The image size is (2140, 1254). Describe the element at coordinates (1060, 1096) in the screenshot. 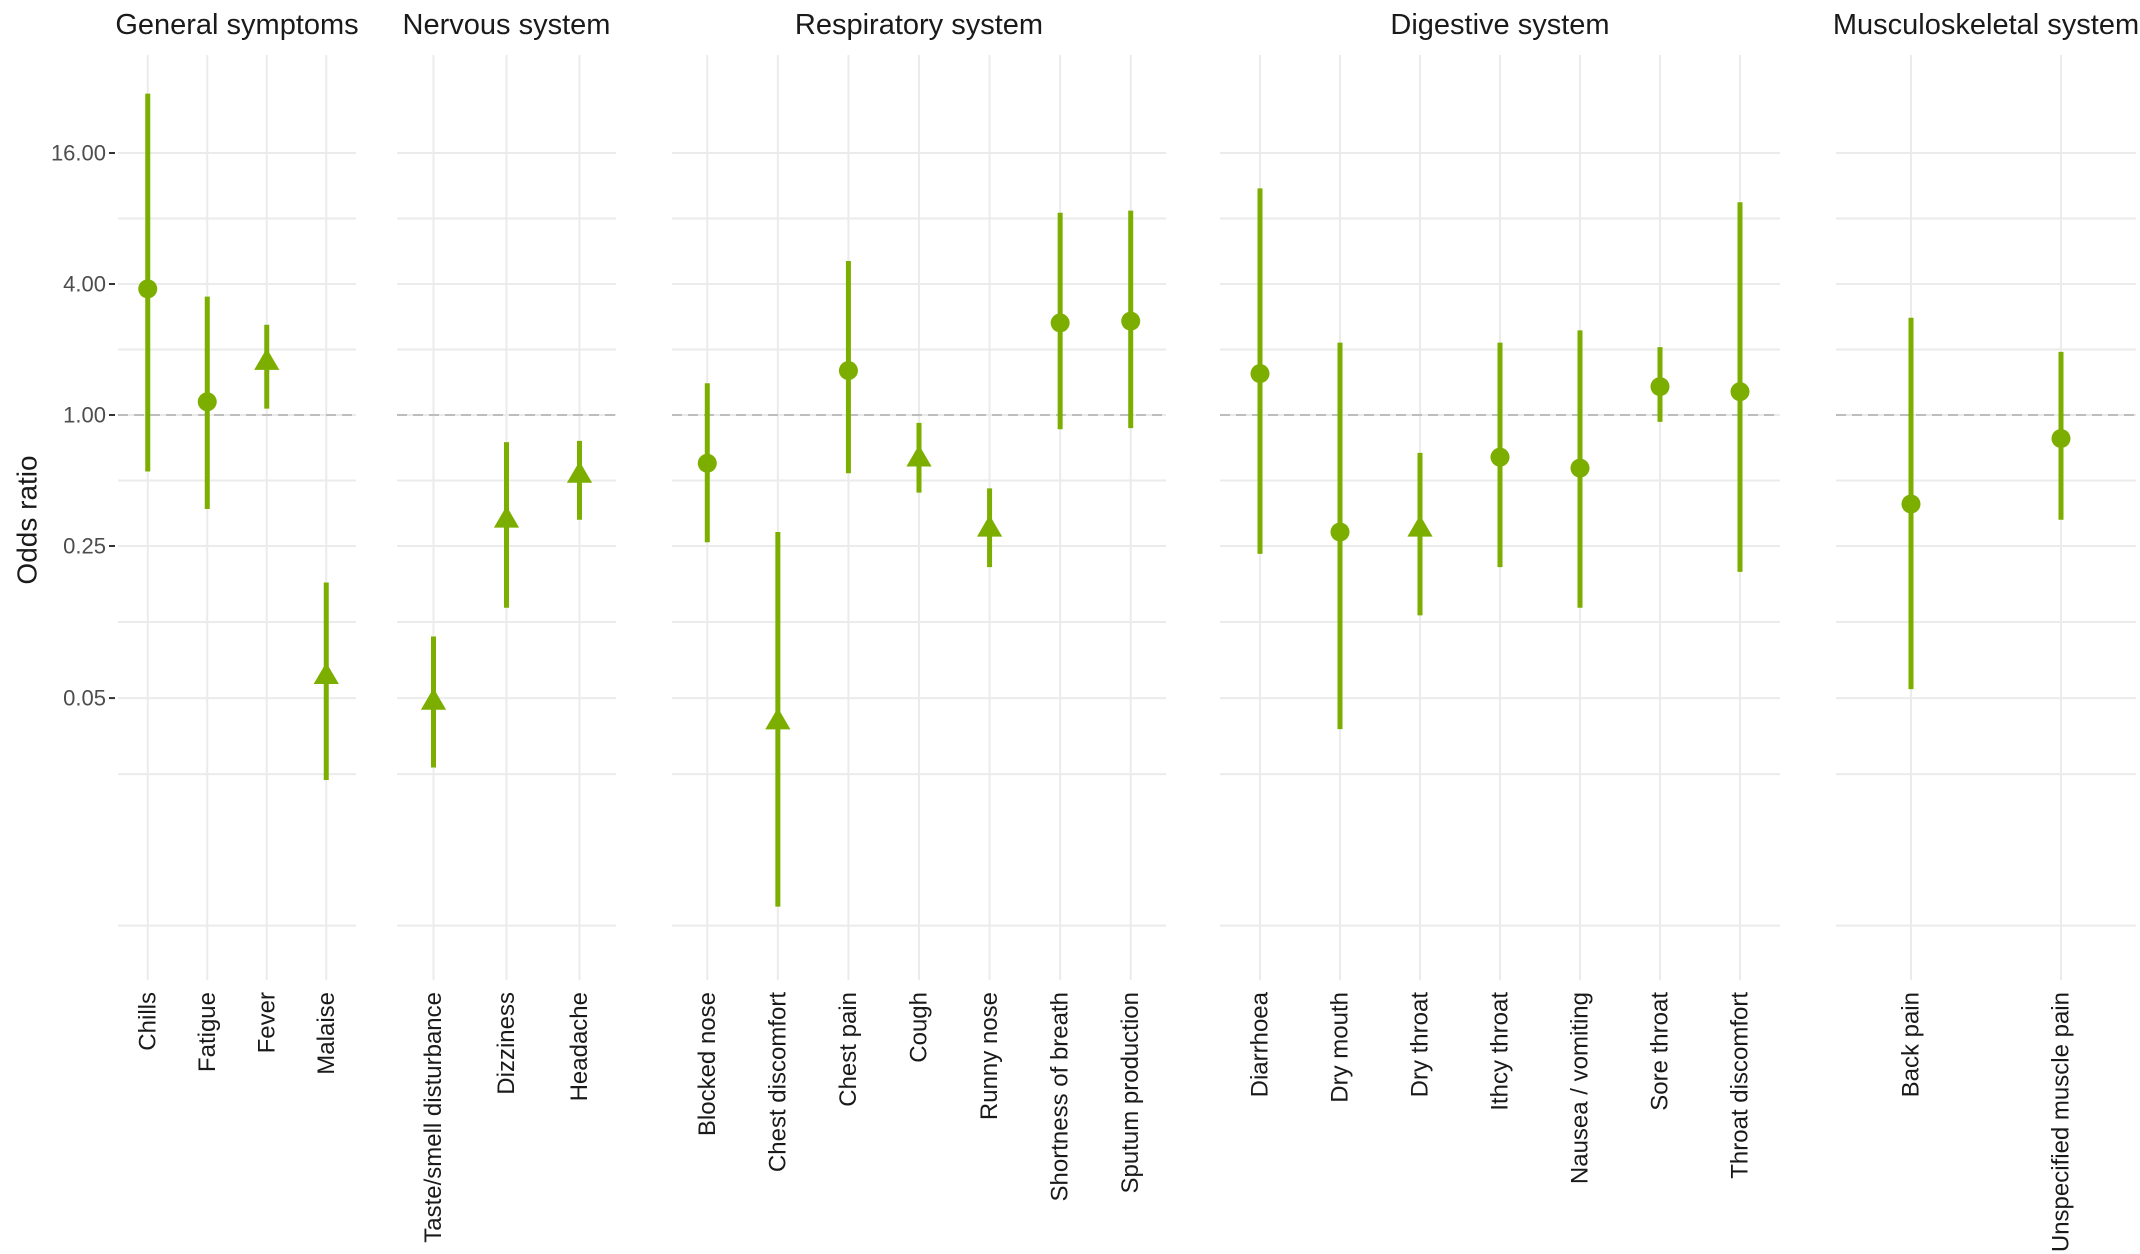

I see `category-label: Shortness of breath` at that location.